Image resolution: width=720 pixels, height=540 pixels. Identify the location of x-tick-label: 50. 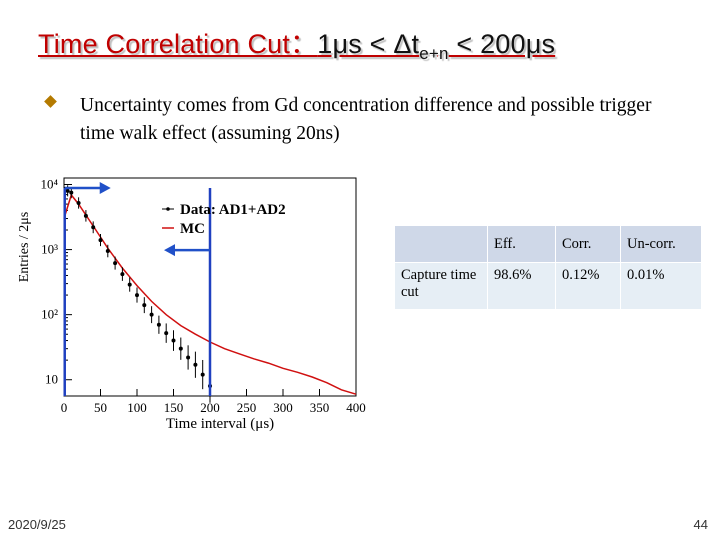
(100, 407).